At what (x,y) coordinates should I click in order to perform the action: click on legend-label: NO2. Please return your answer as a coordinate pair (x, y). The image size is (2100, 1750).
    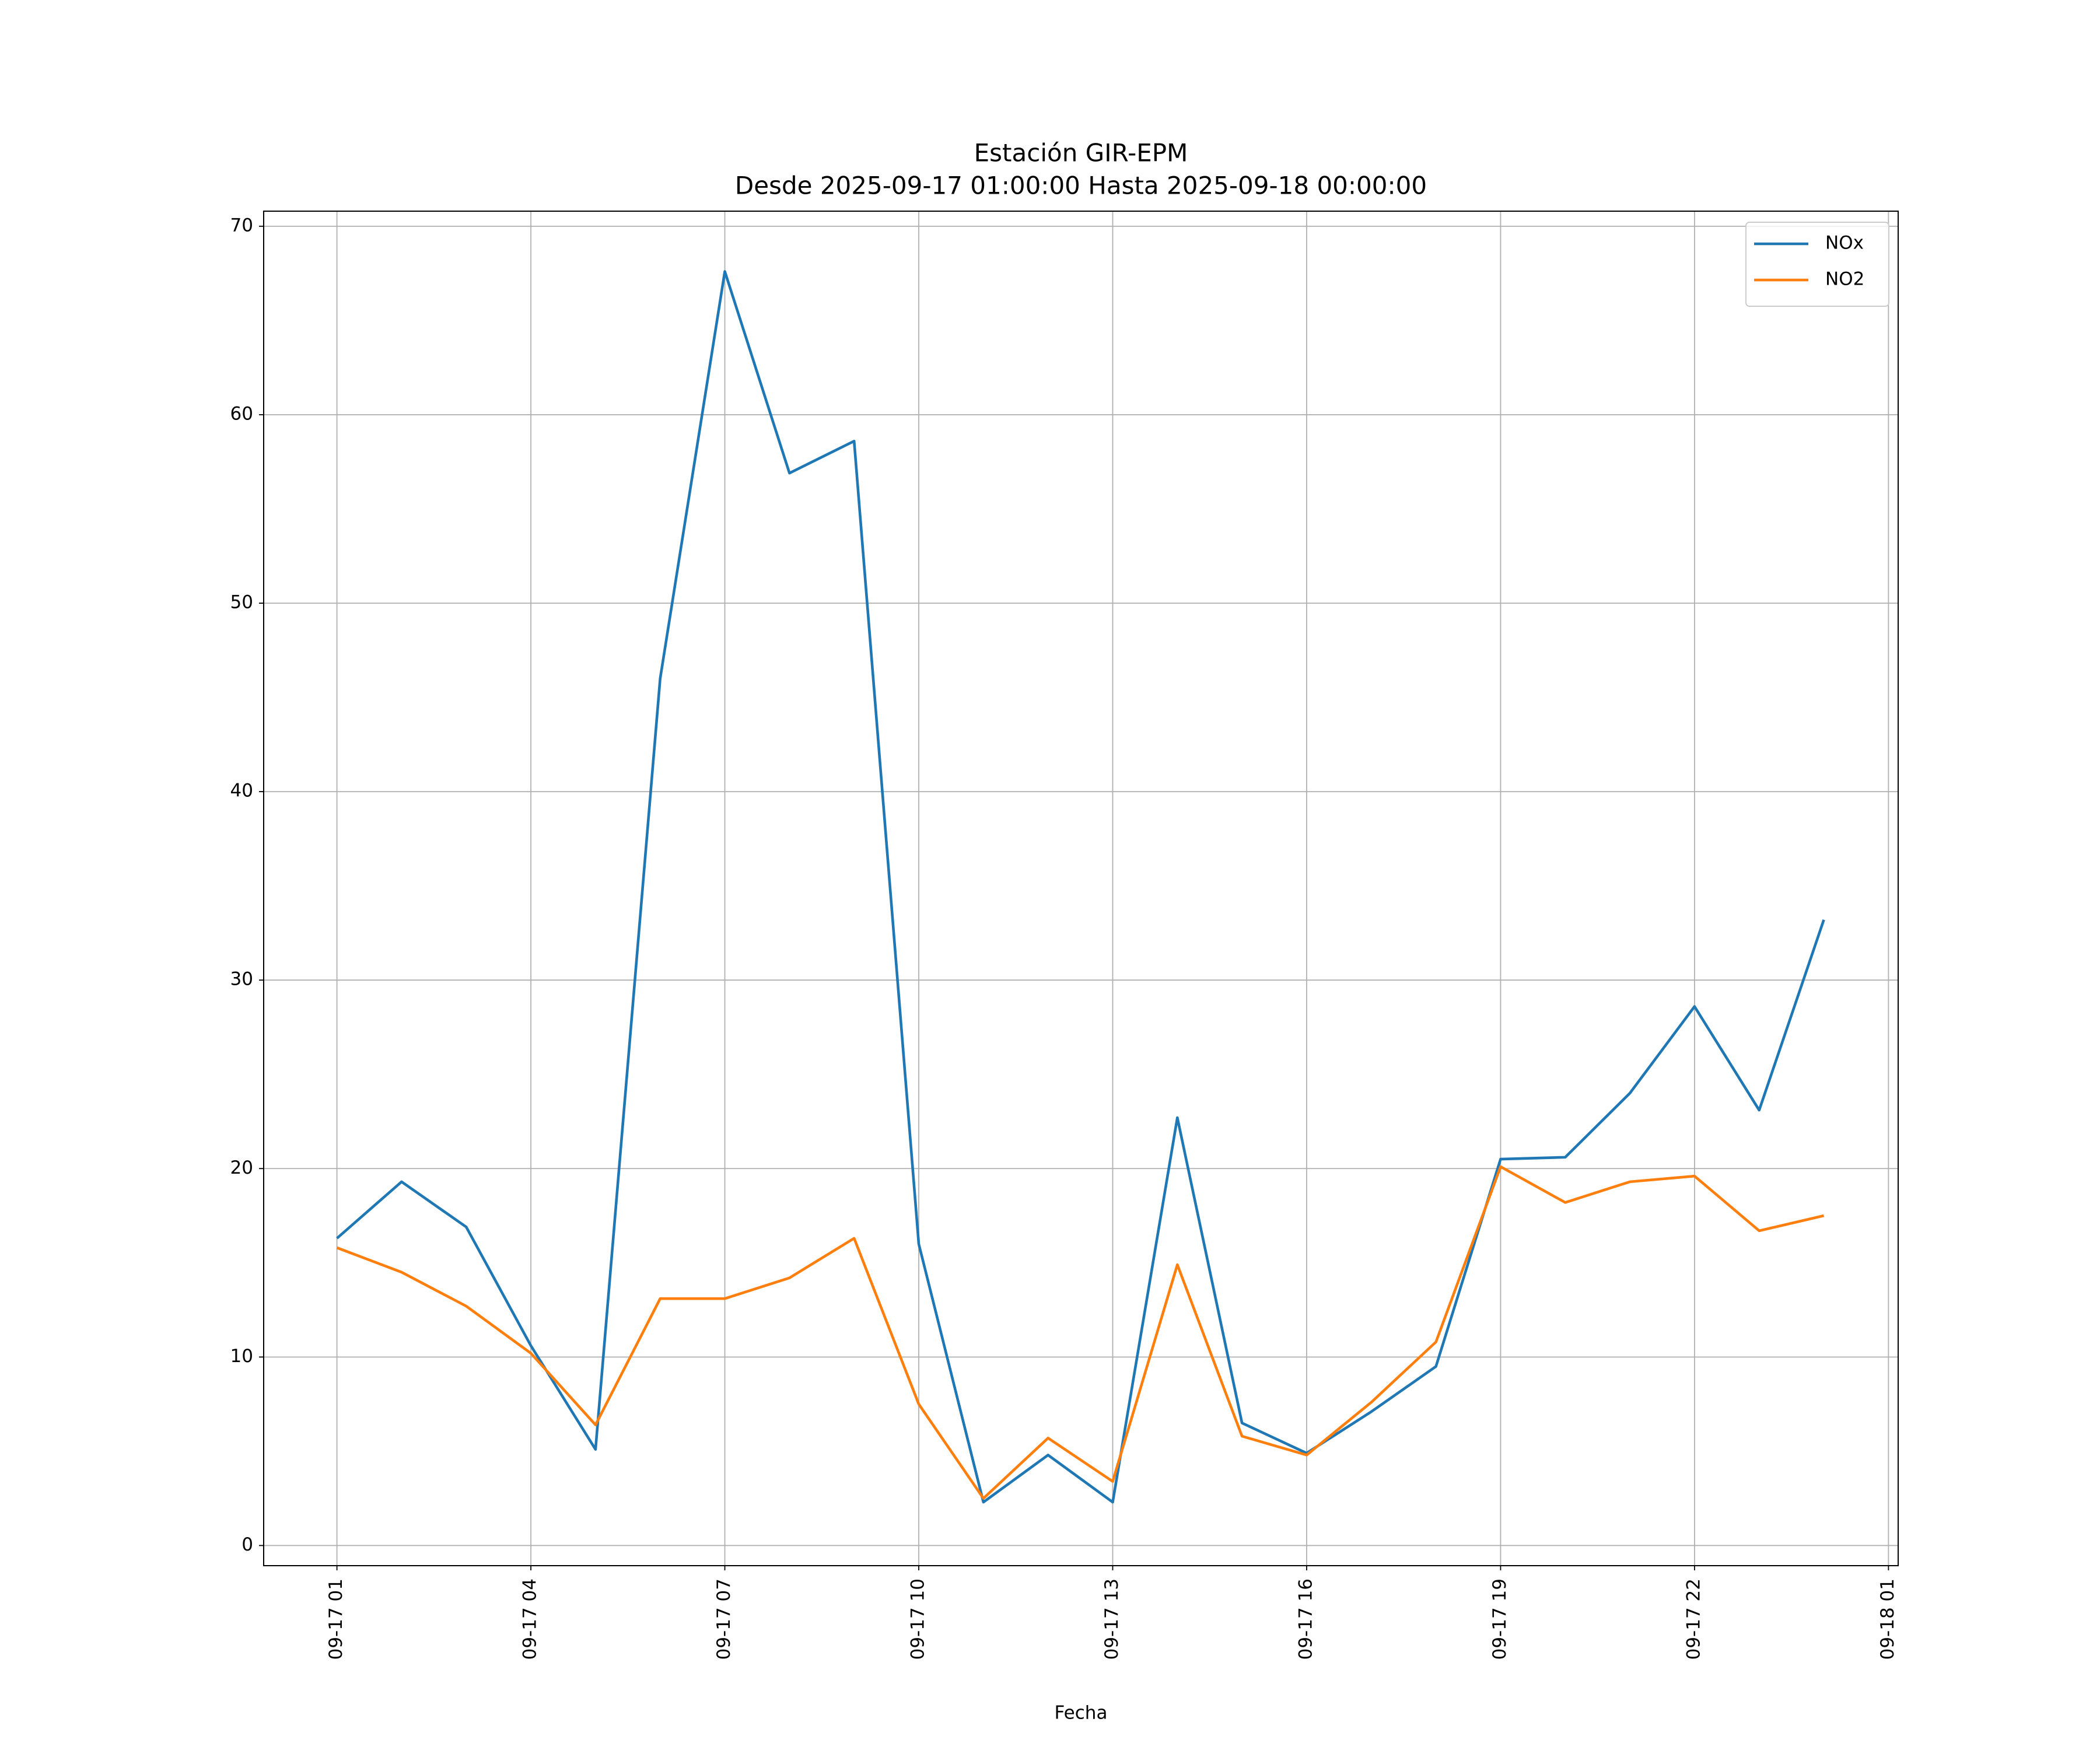
    Looking at the image, I should click on (1845, 279).